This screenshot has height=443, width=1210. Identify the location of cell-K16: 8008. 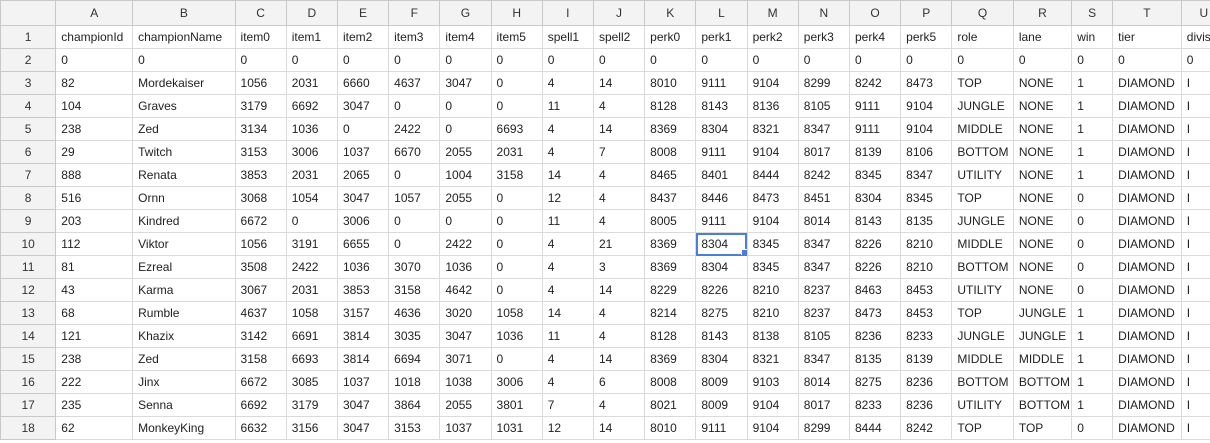
(670, 382).